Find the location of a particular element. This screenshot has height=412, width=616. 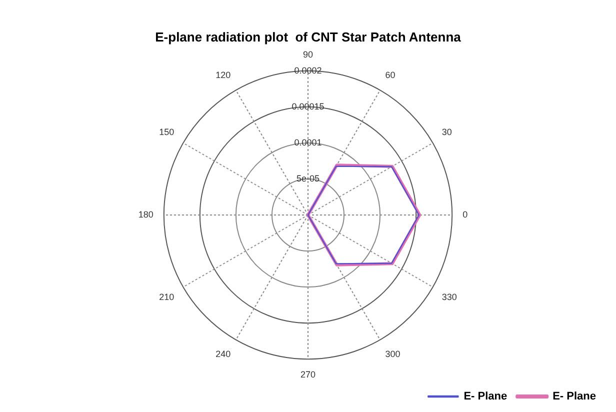

spoke-label: 60 is located at coordinates (390, 75).